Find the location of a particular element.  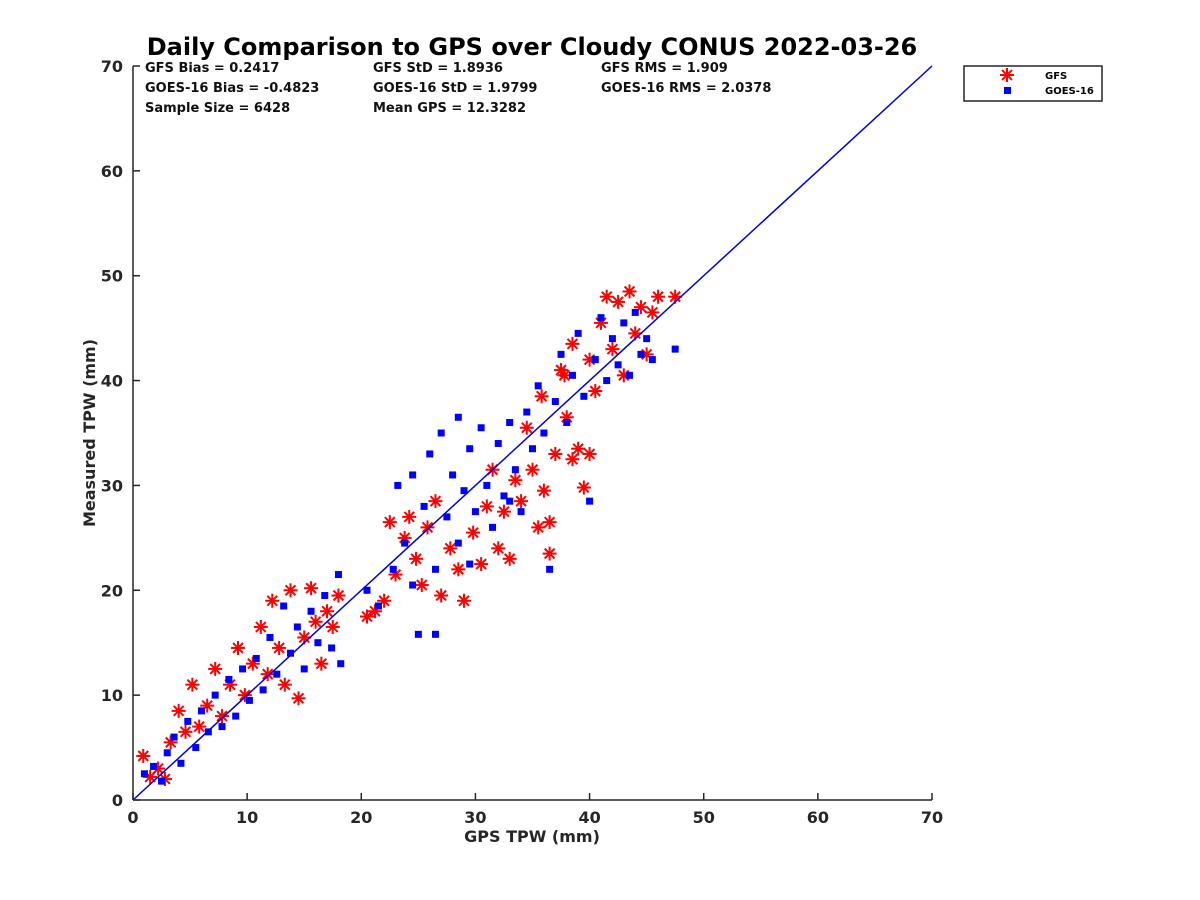

stat-text: GFS StD = 1.8936 is located at coordinates (438, 68).